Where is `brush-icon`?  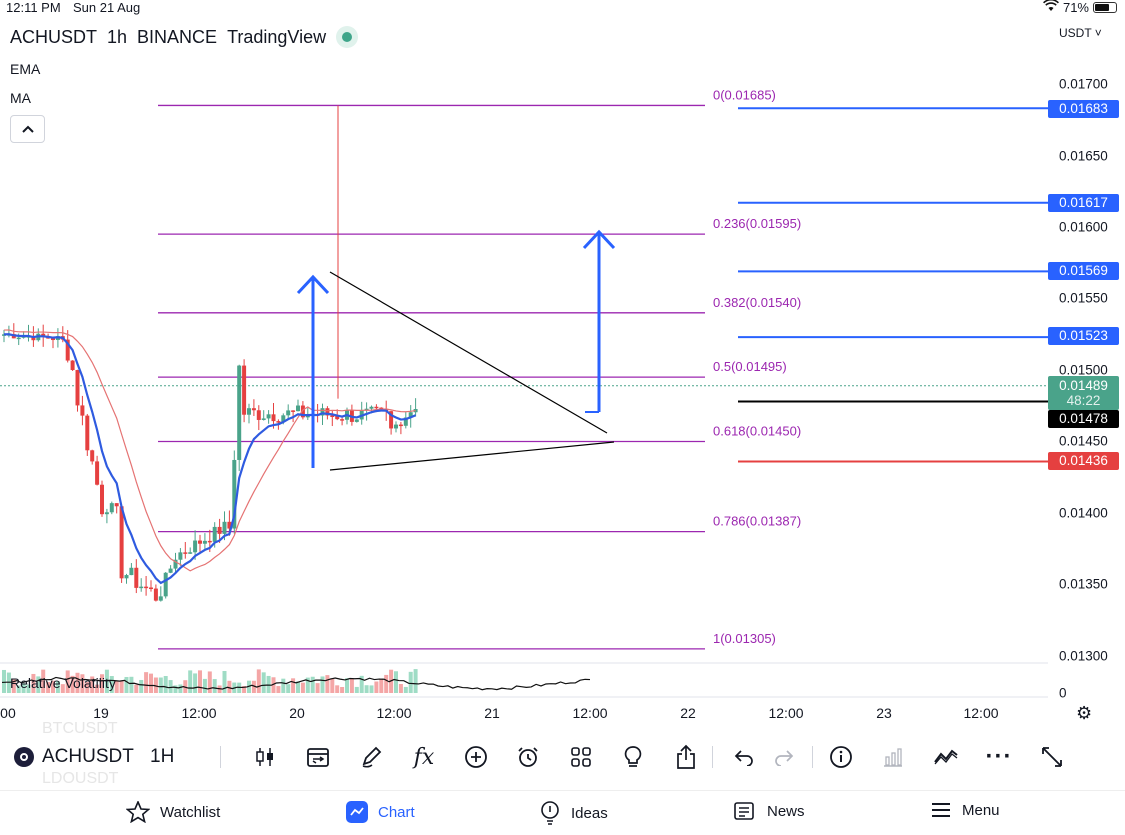
brush-icon is located at coordinates (371, 757).